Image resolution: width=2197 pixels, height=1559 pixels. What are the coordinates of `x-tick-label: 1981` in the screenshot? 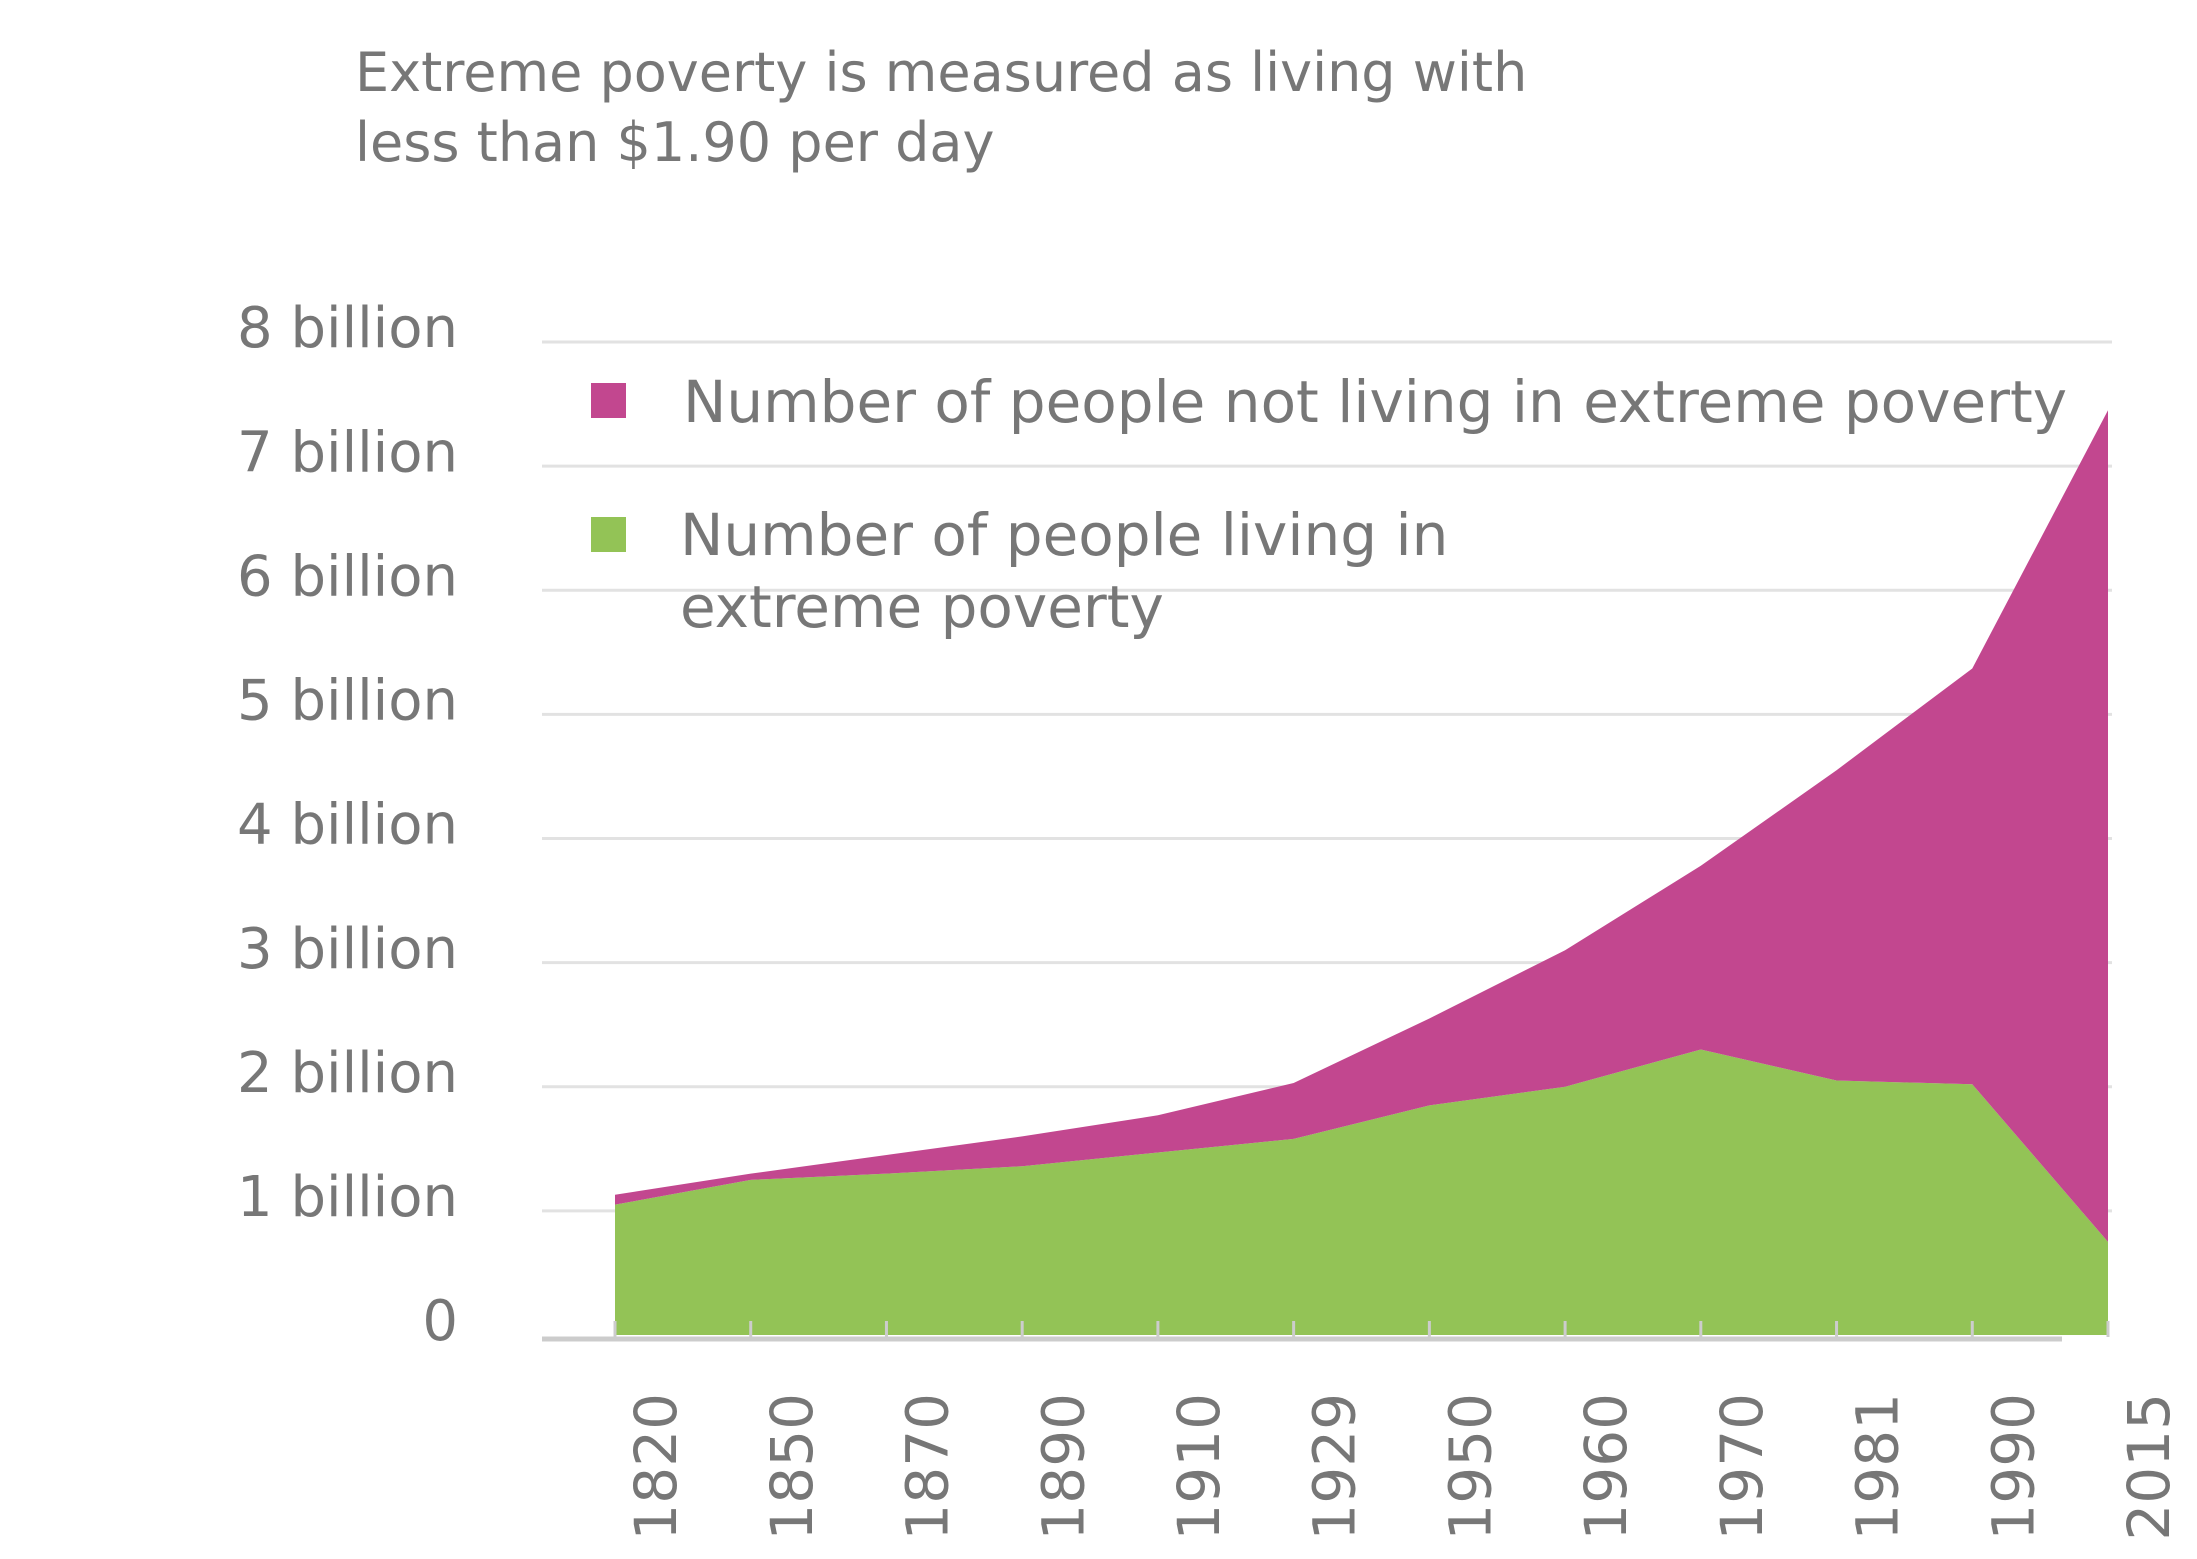 It's located at (1878, 1467).